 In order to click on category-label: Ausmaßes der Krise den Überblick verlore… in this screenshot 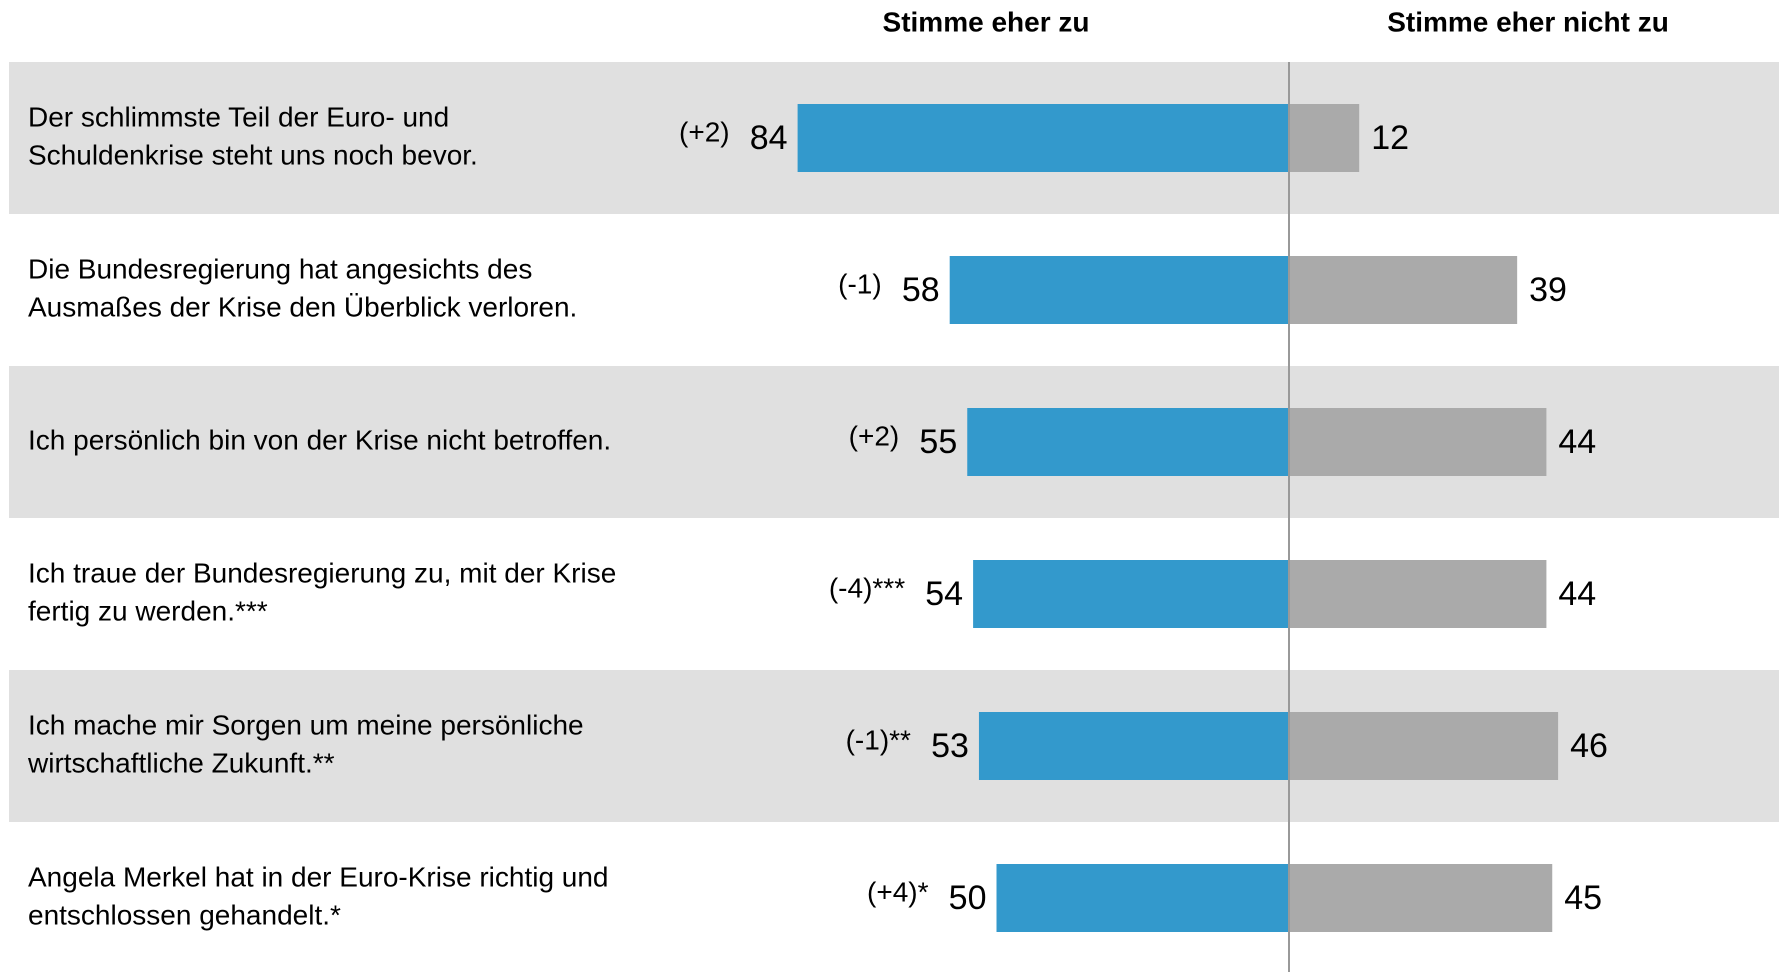, I will do `click(302, 306)`.